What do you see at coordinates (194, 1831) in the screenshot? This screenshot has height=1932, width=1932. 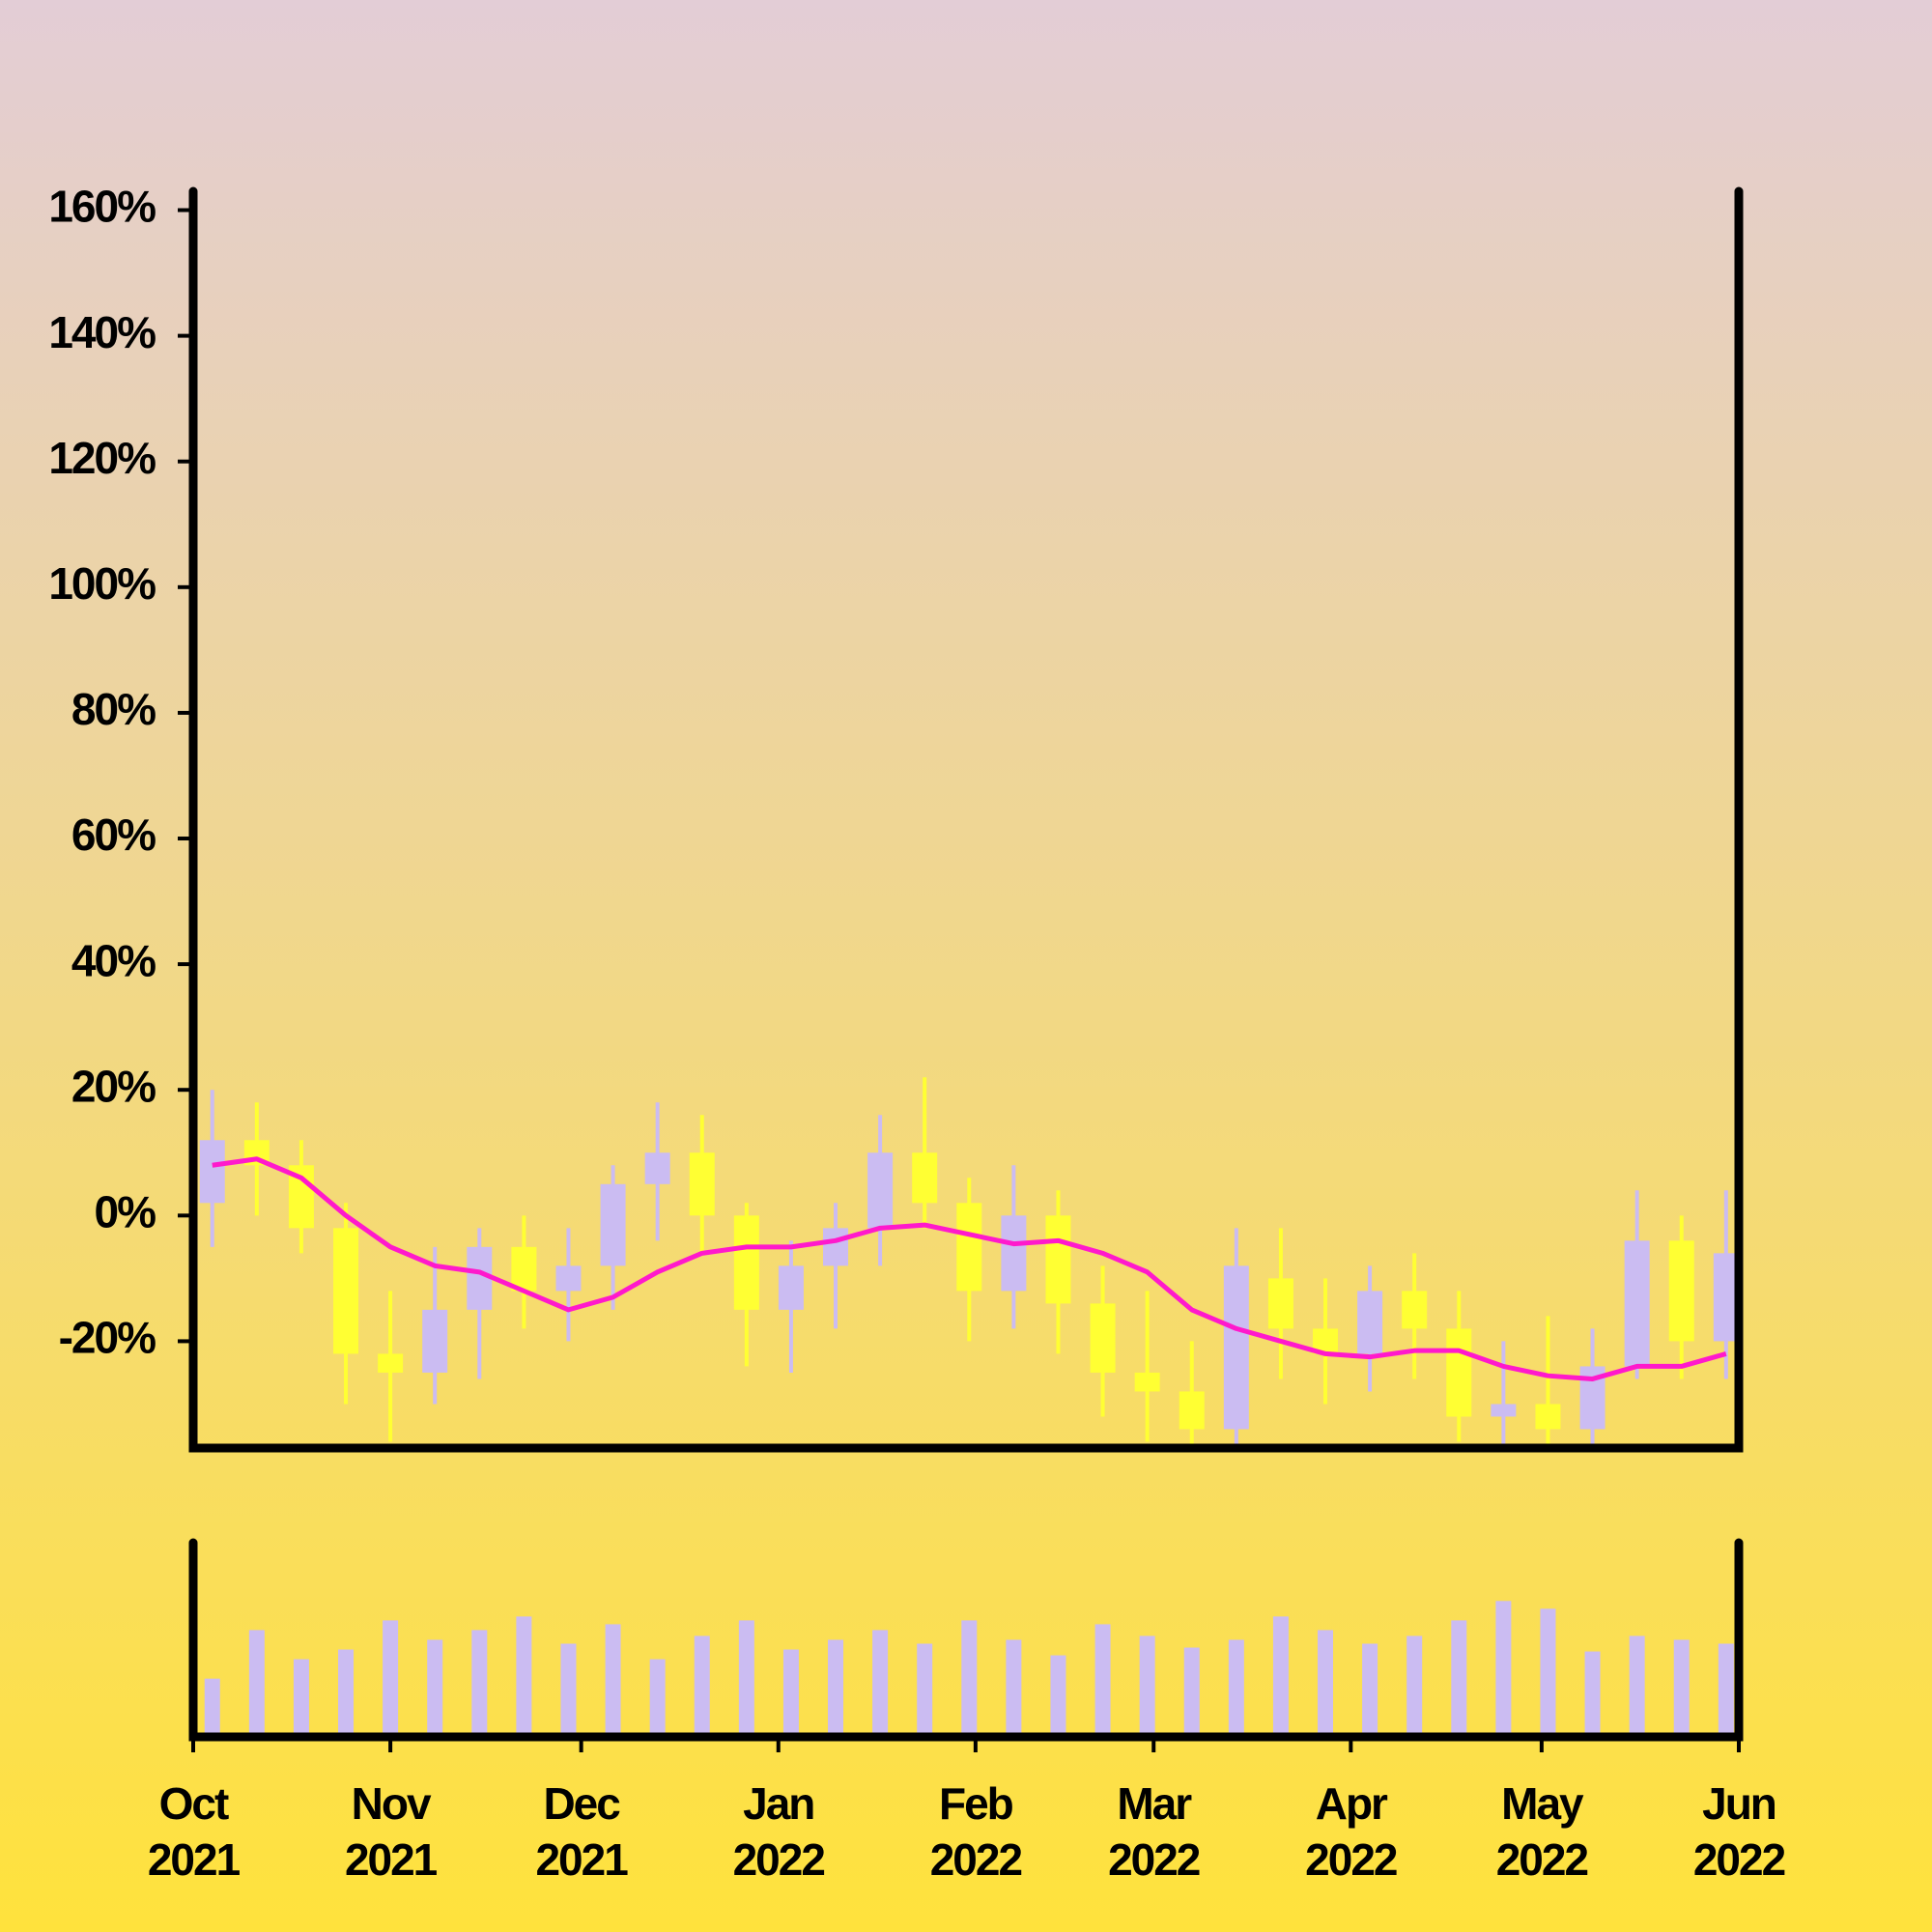 I see `x-tick-label: Oct 2021` at bounding box center [194, 1831].